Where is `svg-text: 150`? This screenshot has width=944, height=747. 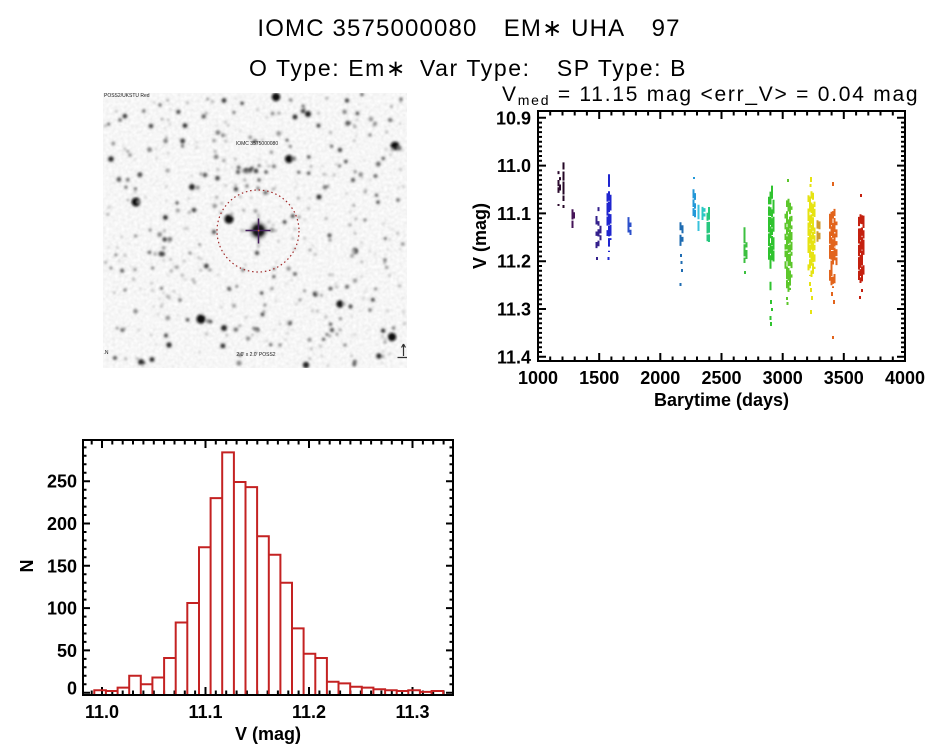 svg-text: 150 is located at coordinates (62, 566).